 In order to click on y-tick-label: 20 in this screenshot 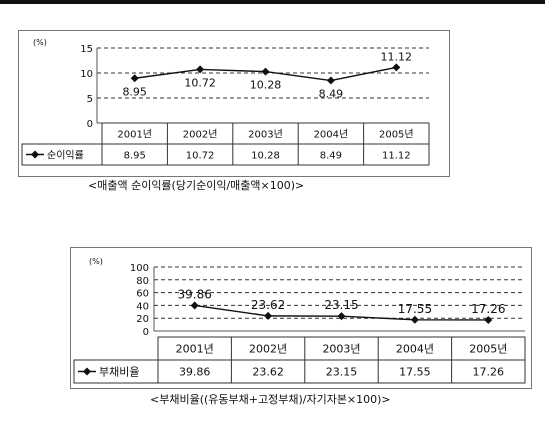, I will do `click(142, 319)`.